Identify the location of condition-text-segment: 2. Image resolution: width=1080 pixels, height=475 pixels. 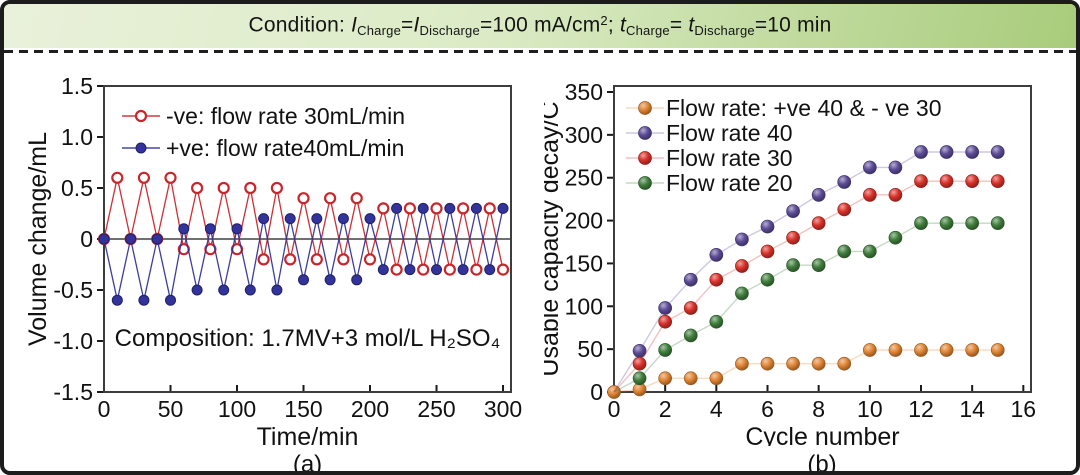
(604, 21).